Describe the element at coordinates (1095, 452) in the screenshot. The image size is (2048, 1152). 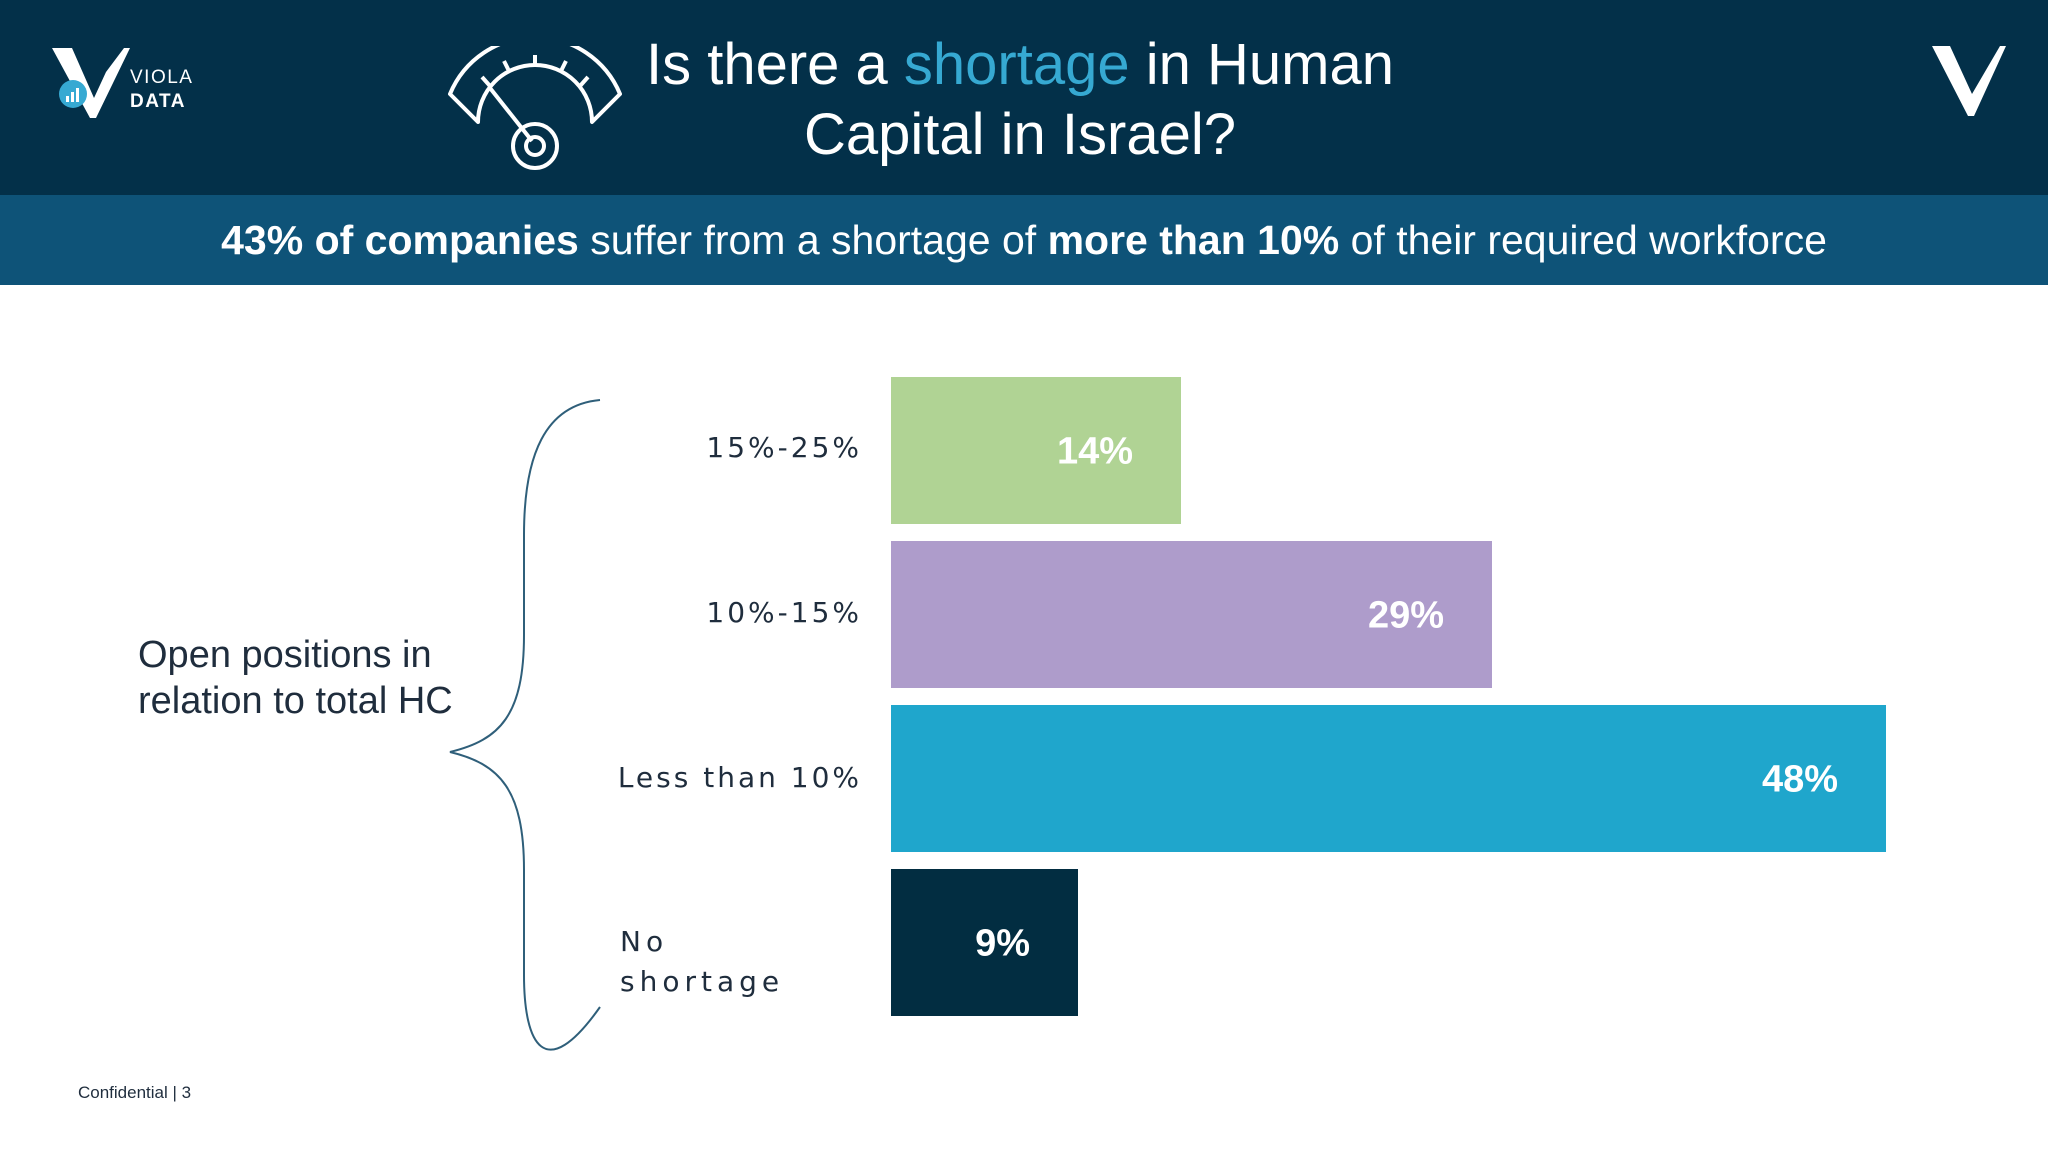
I see `bar-value-label-0: 14%` at that location.